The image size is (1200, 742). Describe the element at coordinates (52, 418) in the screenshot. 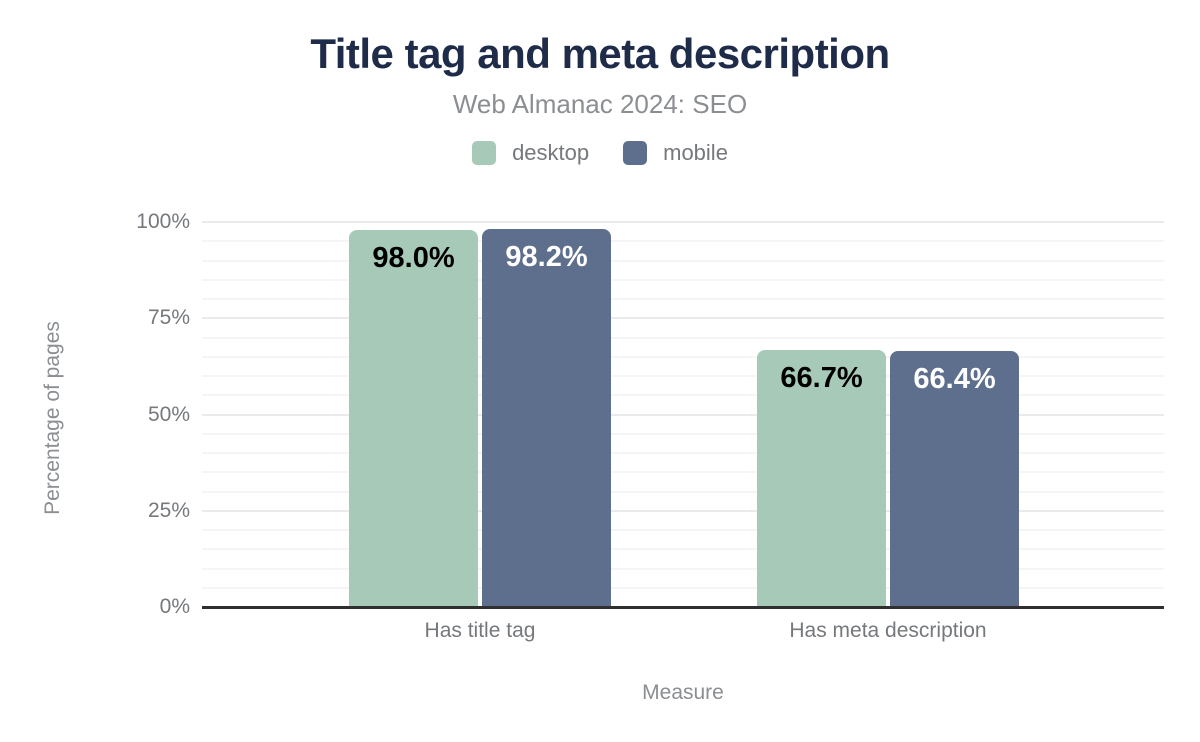

I see `y-axis-title: Percentage of pages` at that location.